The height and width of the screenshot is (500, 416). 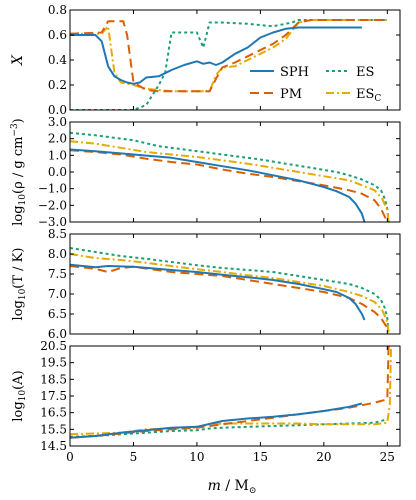 What do you see at coordinates (70, 457) in the screenshot?
I see `x-tick-label: 0` at bounding box center [70, 457].